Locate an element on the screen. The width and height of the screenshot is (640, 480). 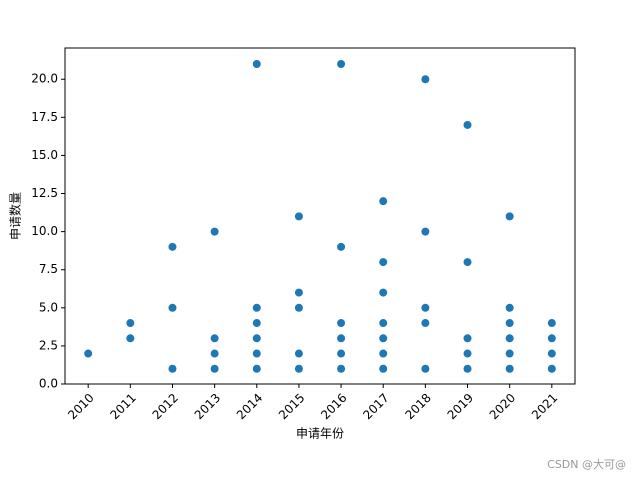
y-tick-label: 0.0 is located at coordinates (48, 384).